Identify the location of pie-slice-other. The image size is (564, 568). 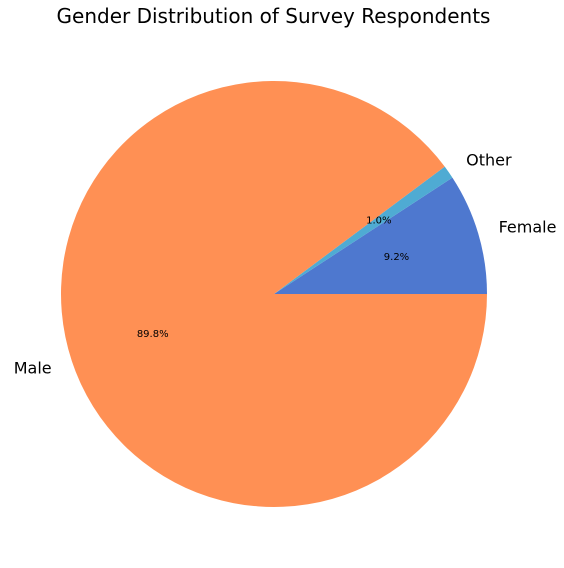
(363, 230).